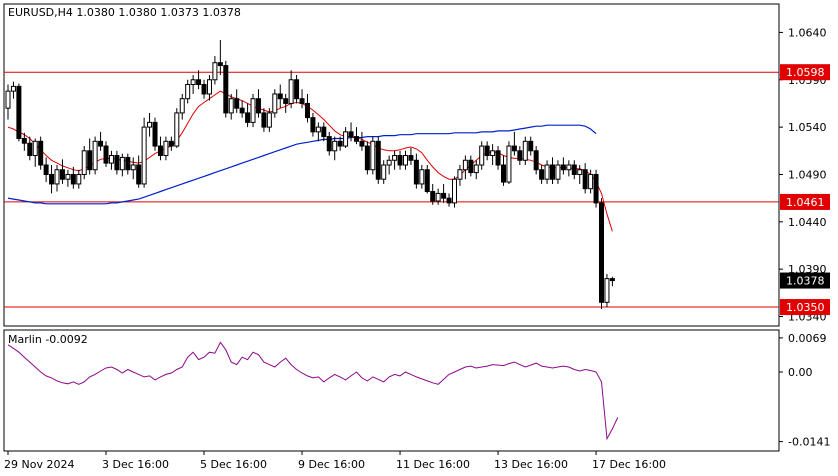  I want to click on indicator-header: Marlin -0.0092, so click(48, 339).